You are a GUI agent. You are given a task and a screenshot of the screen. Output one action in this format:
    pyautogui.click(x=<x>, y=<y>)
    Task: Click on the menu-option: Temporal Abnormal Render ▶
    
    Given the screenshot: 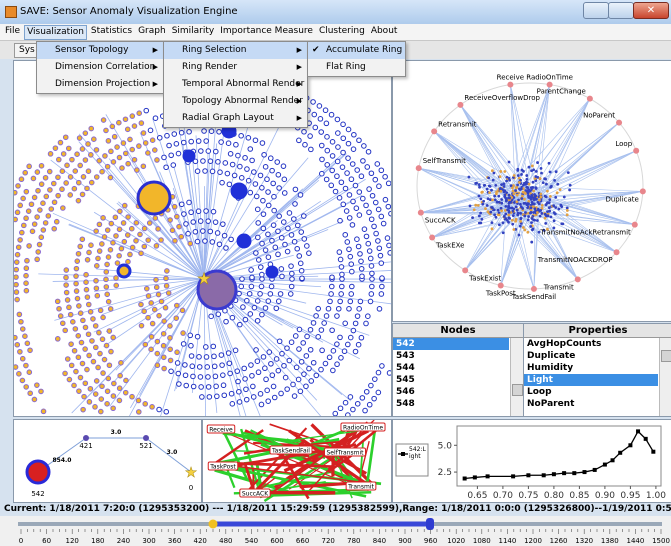 What is the action you would take?
    pyautogui.click(x=235, y=84)
    